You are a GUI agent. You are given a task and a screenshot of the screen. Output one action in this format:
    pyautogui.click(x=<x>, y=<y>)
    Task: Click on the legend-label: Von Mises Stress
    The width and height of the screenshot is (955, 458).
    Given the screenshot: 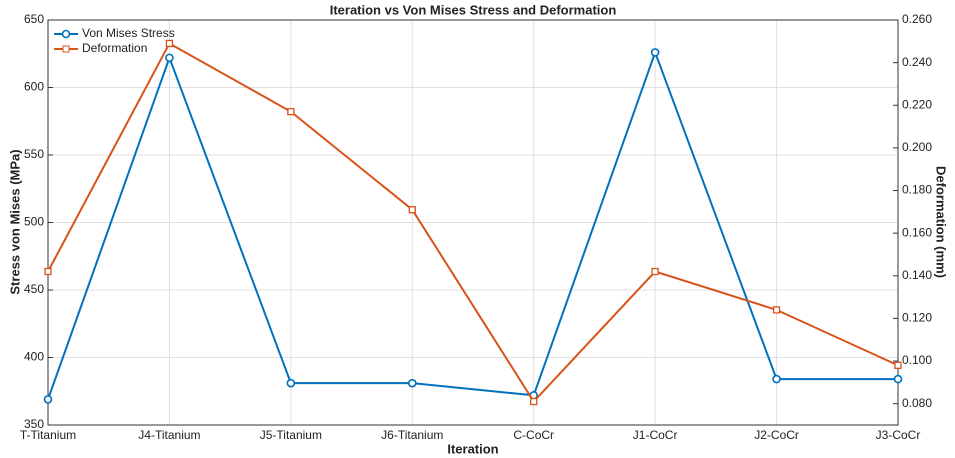 What is the action you would take?
    pyautogui.click(x=128, y=33)
    